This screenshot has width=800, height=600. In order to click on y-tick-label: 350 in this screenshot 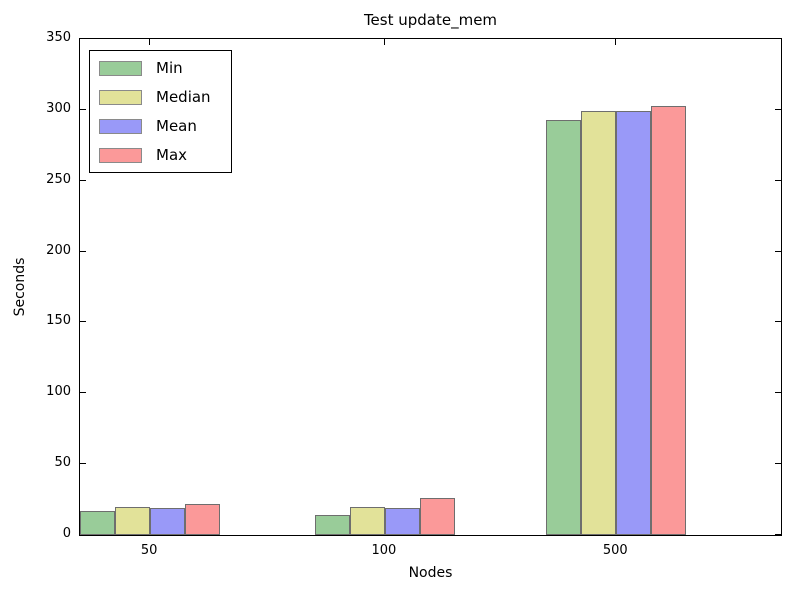, I will do `click(58, 37)`.